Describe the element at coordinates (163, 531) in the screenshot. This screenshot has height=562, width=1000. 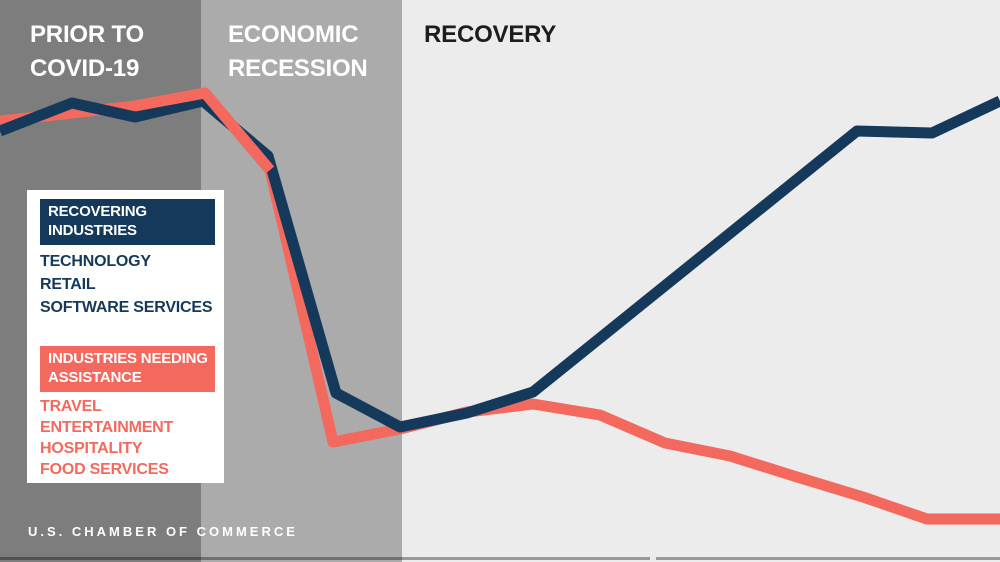
I see `source-attribution: U.S. CHAMBER OF COMMERCE` at that location.